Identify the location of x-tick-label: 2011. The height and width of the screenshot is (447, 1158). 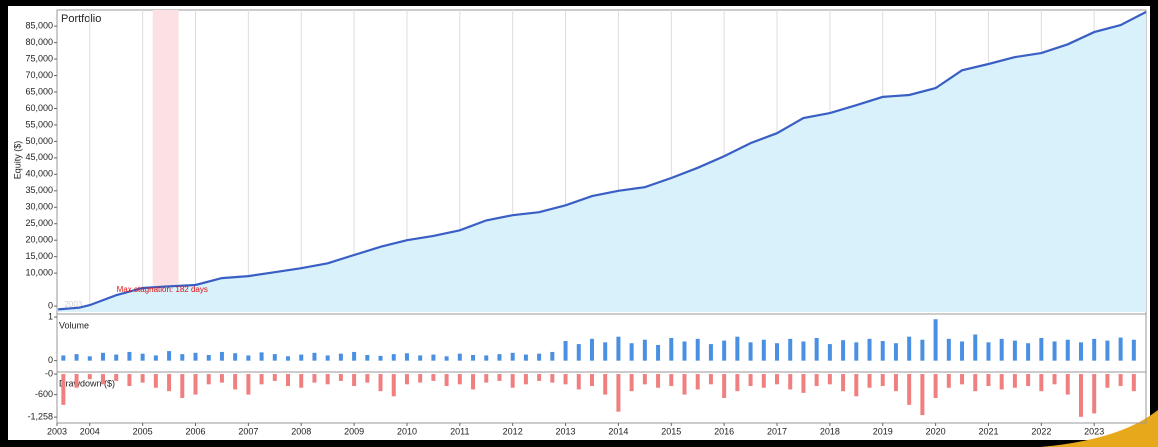
(459, 431).